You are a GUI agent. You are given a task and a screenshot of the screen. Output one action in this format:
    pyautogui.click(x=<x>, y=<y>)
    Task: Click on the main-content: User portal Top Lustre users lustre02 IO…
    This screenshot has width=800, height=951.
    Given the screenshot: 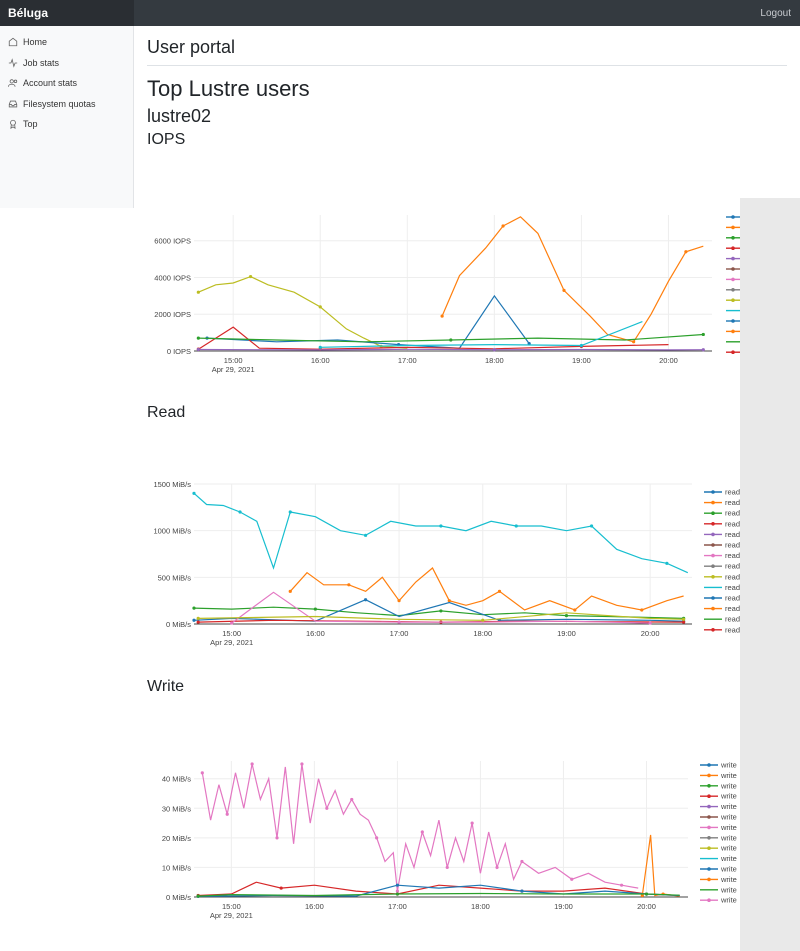 What is the action you would take?
    pyautogui.click(x=467, y=89)
    